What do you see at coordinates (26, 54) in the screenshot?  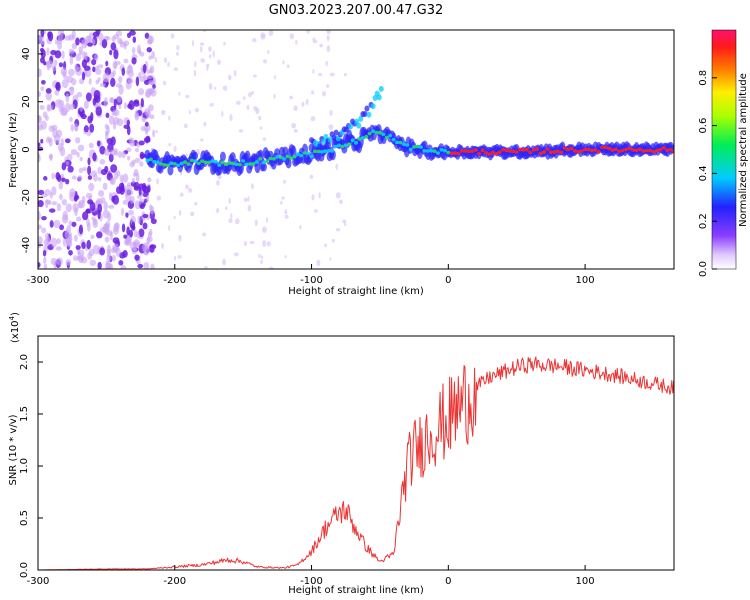 I see `spectrogram-y-tick-label: 40` at bounding box center [26, 54].